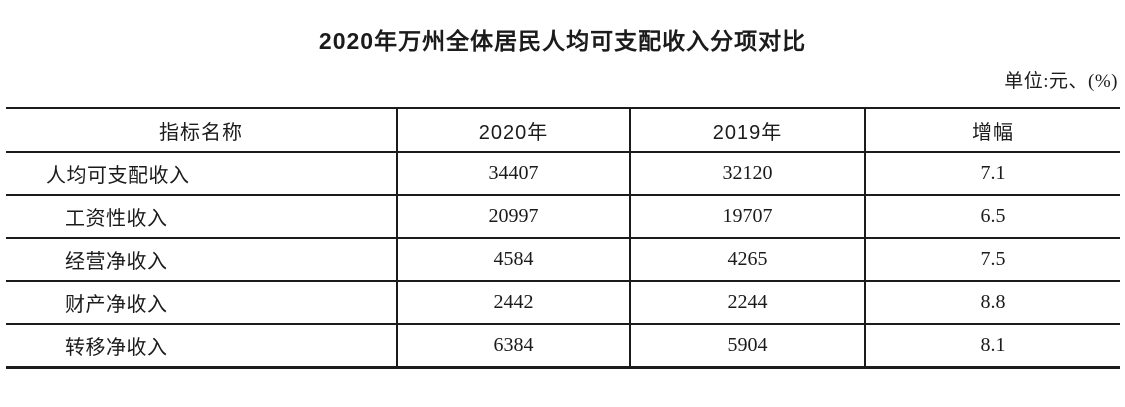  I want to click on table-title: 2020年万州全体居民人均可支配收入分项对比, so click(562, 41).